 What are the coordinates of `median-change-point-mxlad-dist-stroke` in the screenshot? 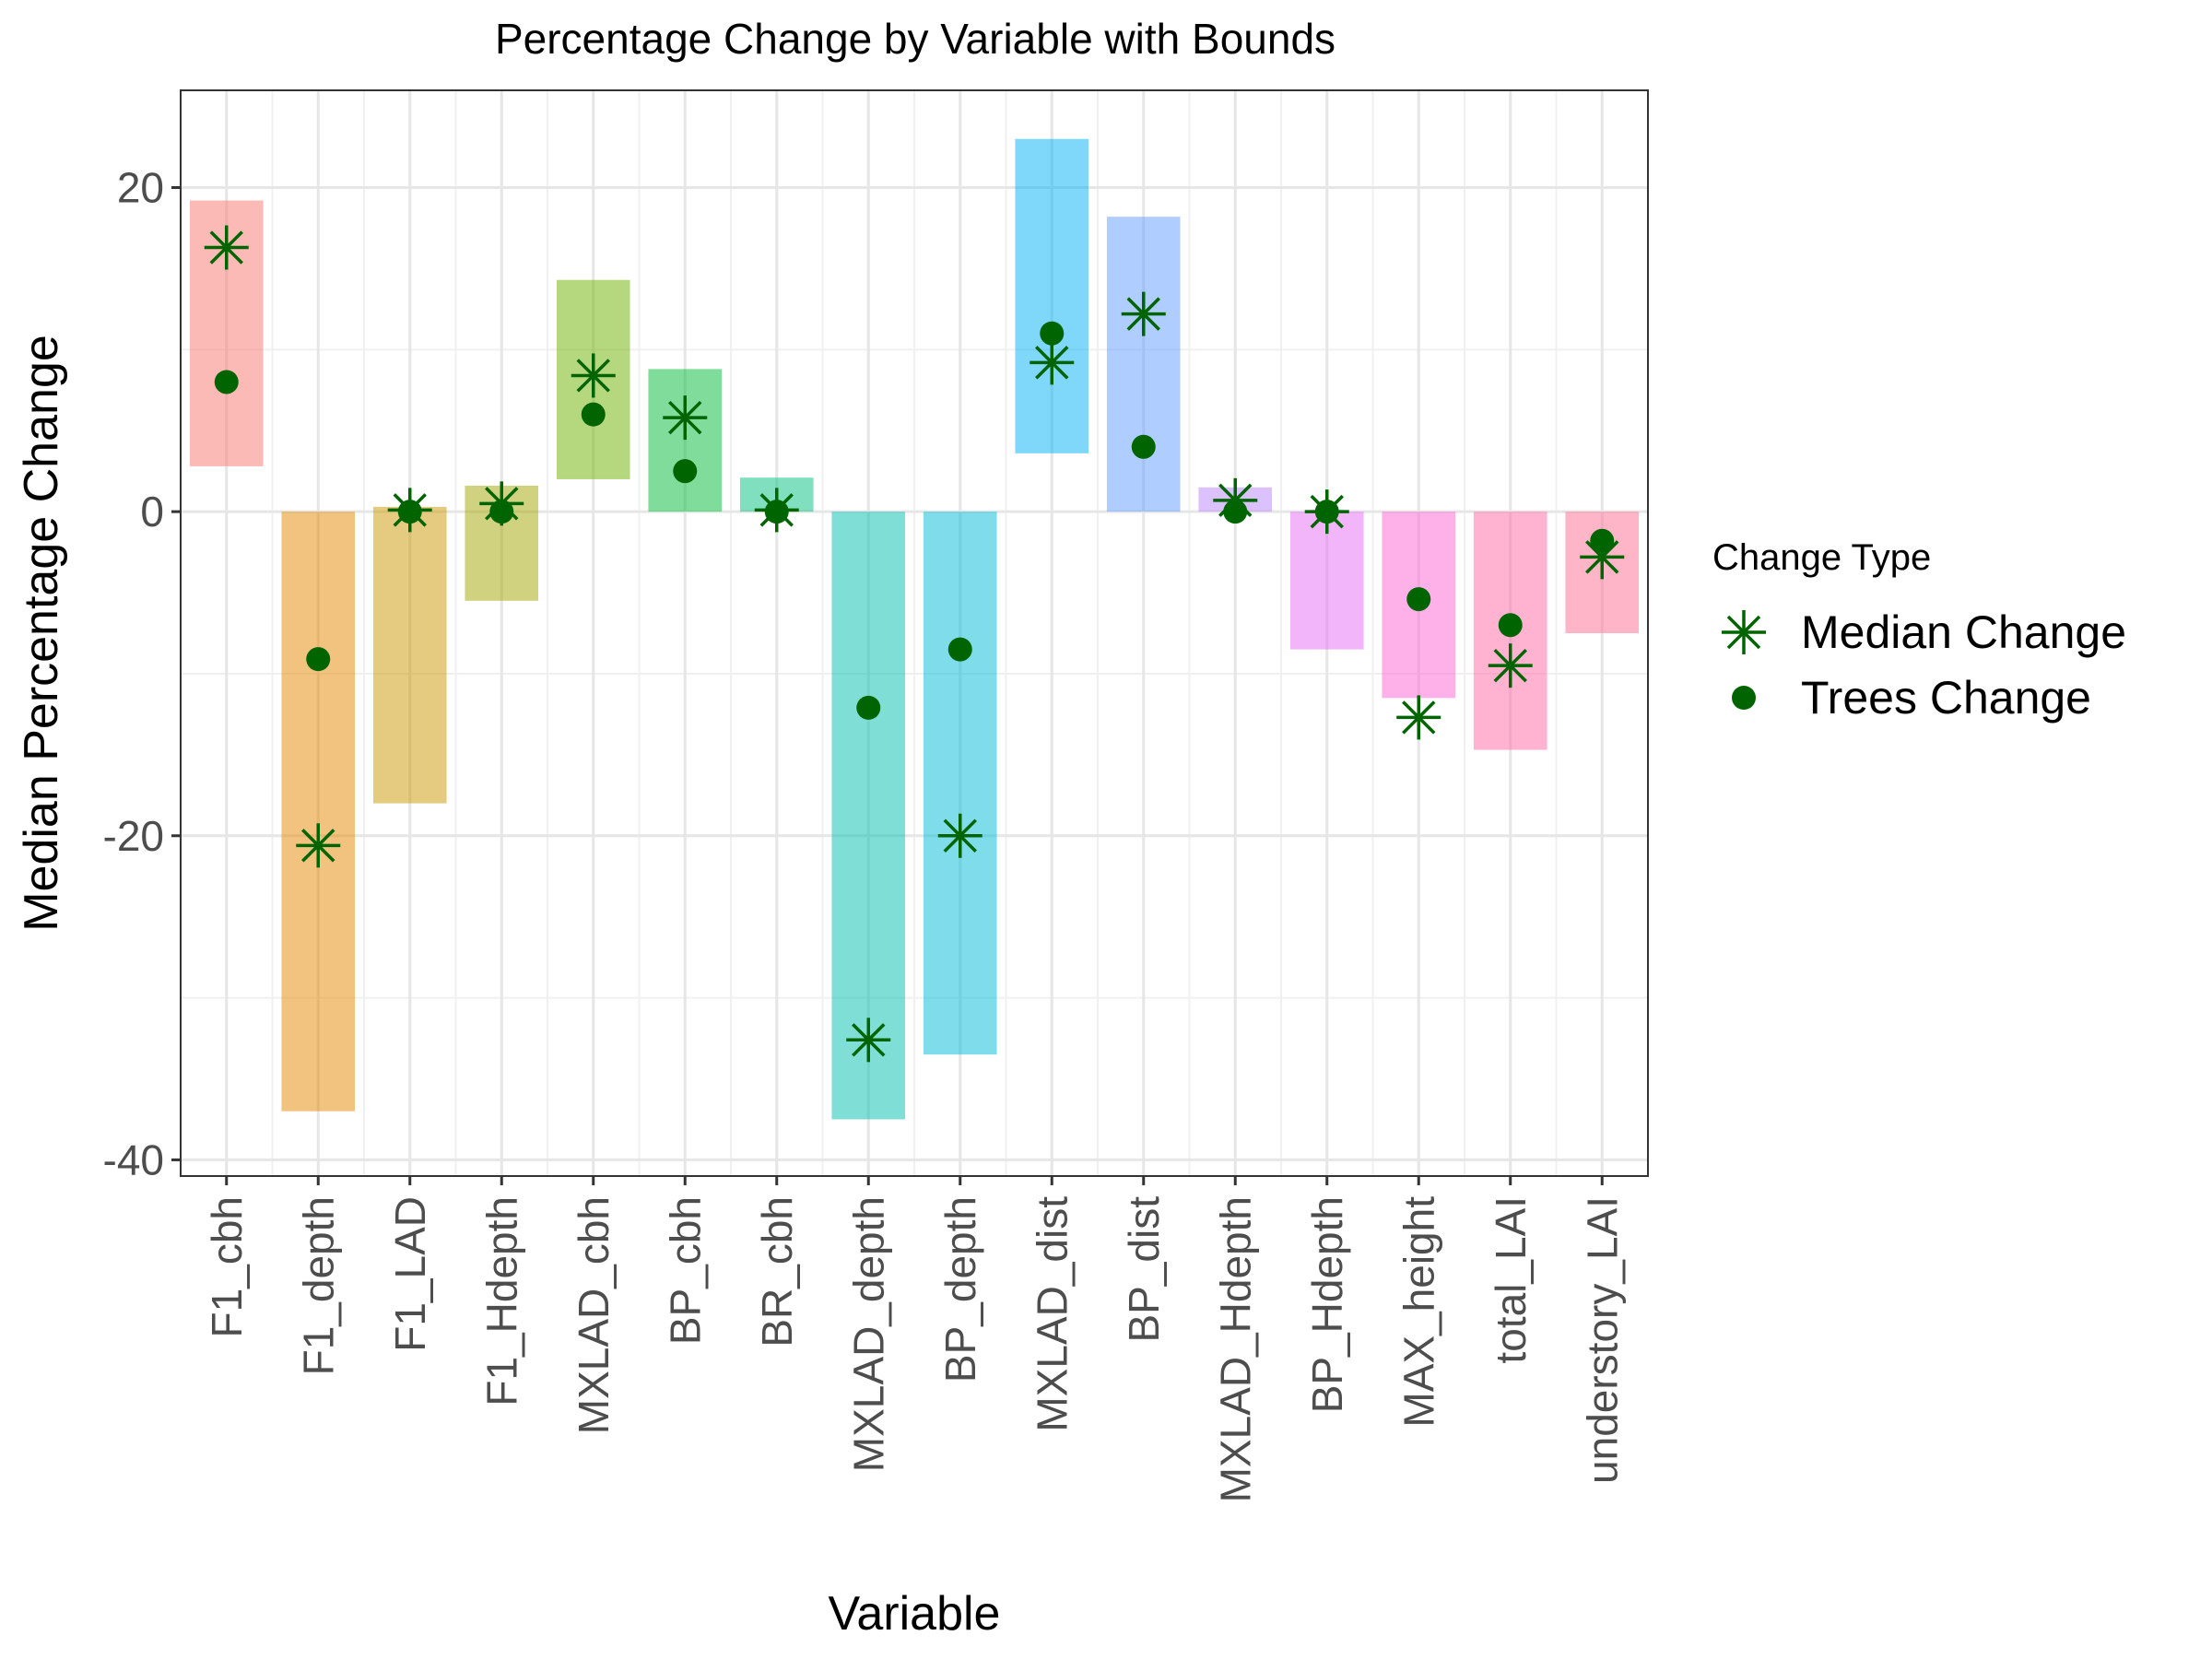 It's located at (1052, 363).